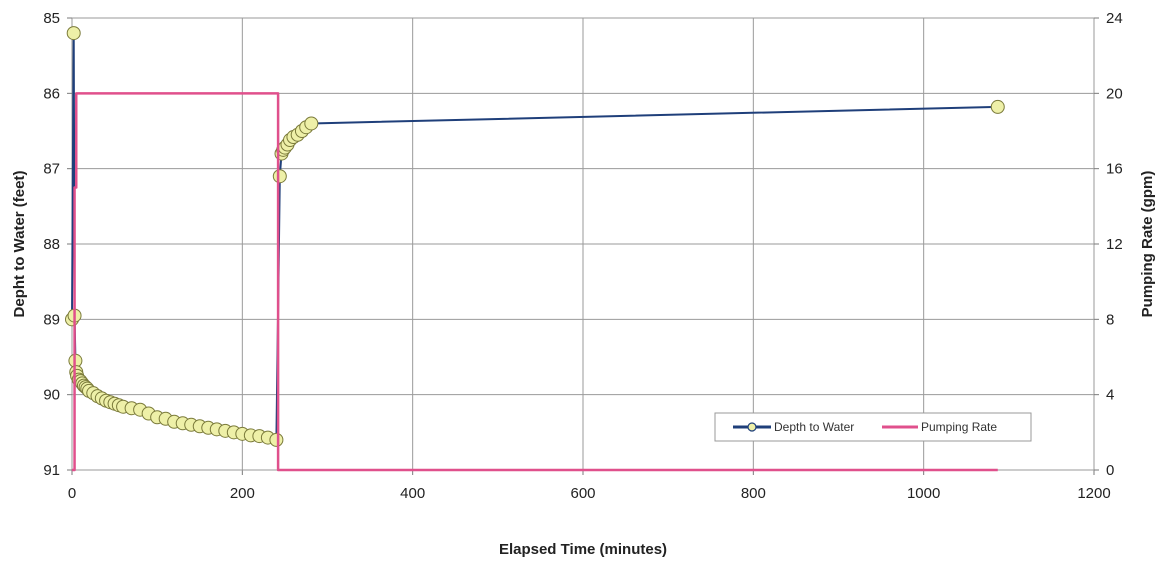 This screenshot has width=1164, height=566. I want to click on y-left-tick-label: 90, so click(51, 395).